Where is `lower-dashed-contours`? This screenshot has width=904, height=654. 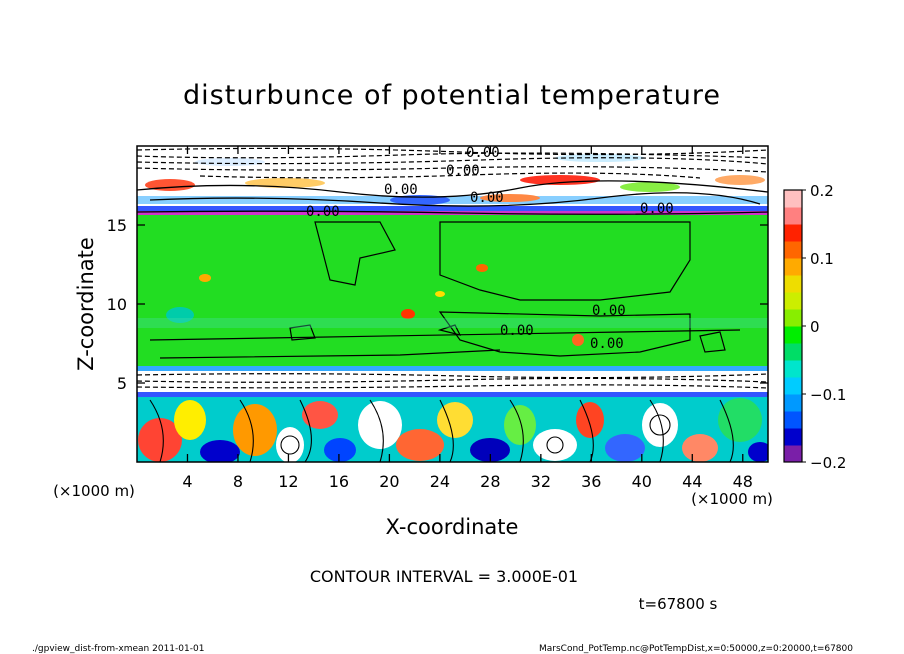 lower-dashed-contours is located at coordinates (452, 381).